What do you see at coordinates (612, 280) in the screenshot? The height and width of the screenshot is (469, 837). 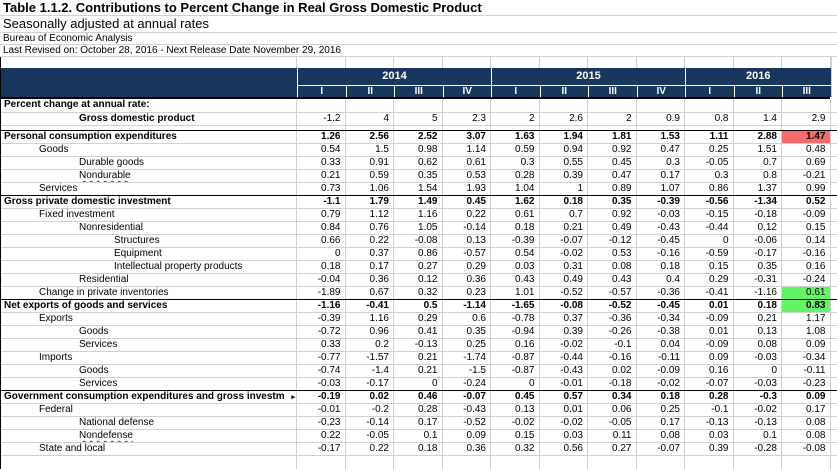 I see `data-cell: 0.43` at bounding box center [612, 280].